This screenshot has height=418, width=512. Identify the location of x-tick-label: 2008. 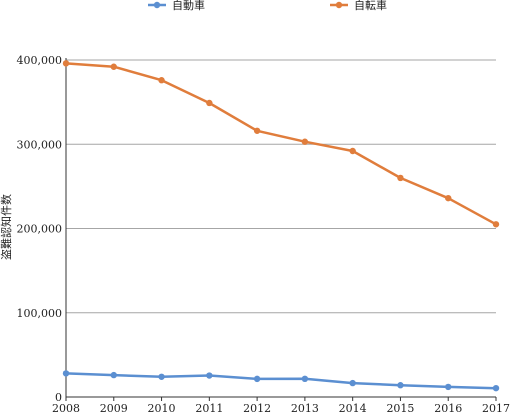
(66, 408).